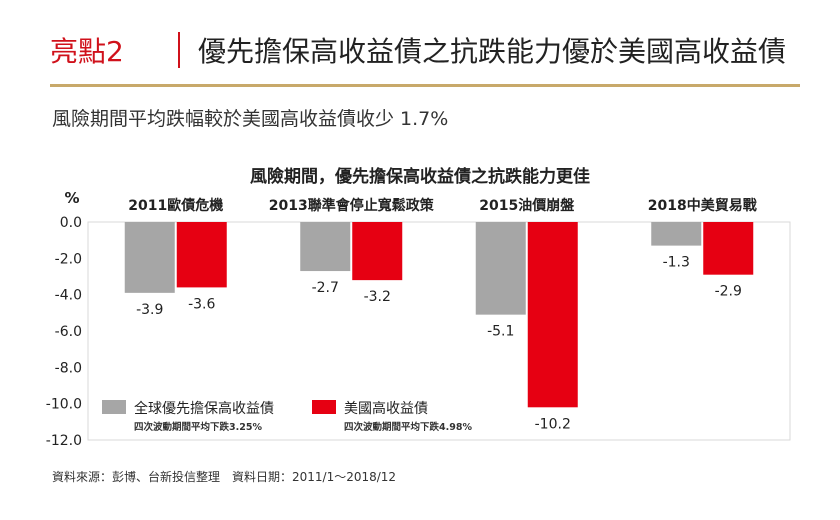 This screenshot has height=520, width=840. I want to click on header-divider, so click(179, 50).